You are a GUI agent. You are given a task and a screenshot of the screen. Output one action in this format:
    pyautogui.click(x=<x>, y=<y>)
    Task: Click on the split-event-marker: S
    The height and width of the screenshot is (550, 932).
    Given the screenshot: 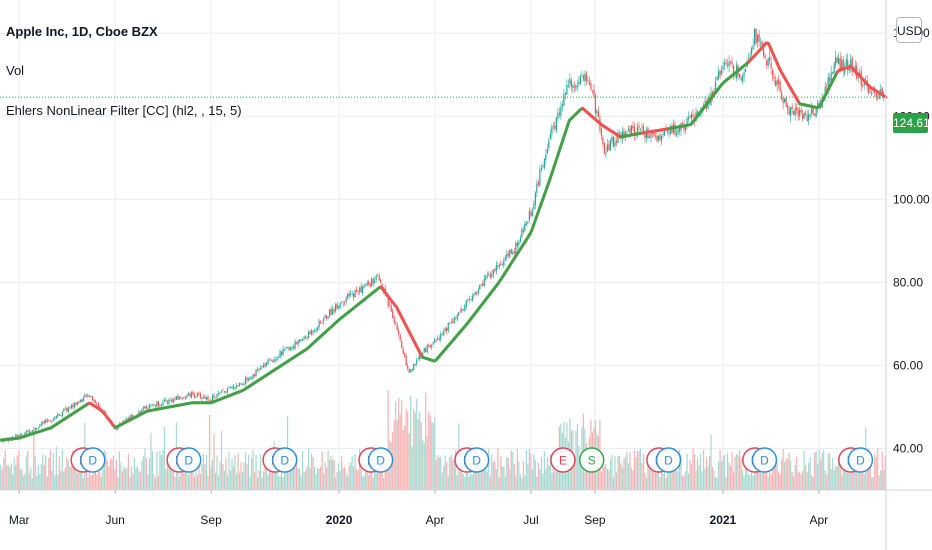 What is the action you would take?
    pyautogui.click(x=591, y=460)
    